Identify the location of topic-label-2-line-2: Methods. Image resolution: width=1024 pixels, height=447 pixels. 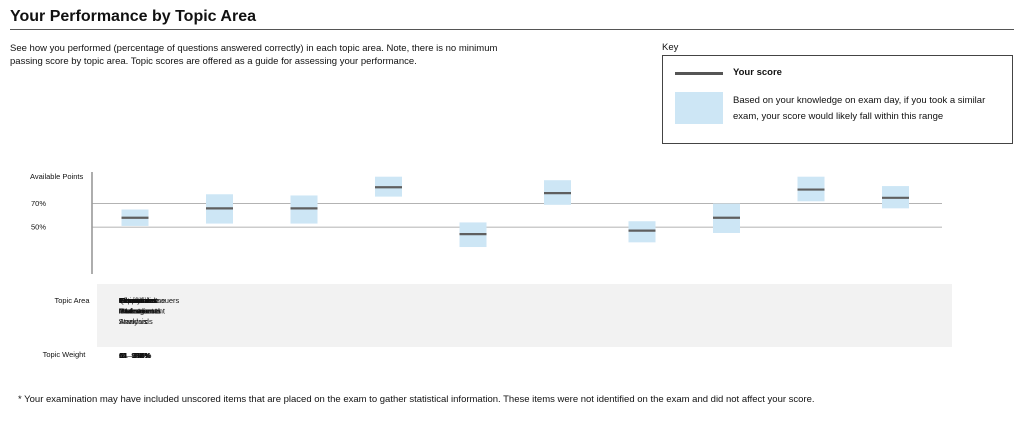
(133, 311).